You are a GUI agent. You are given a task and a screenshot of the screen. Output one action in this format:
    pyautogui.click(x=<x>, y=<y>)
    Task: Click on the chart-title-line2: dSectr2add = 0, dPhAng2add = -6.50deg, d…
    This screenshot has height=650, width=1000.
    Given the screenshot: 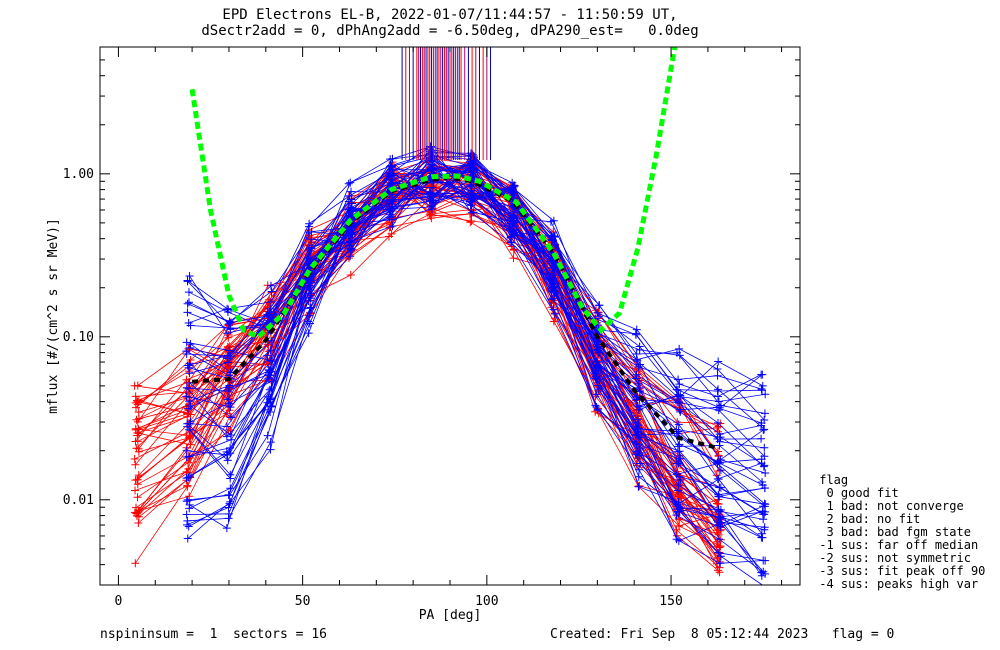 What is the action you would take?
    pyautogui.click(x=450, y=31)
    